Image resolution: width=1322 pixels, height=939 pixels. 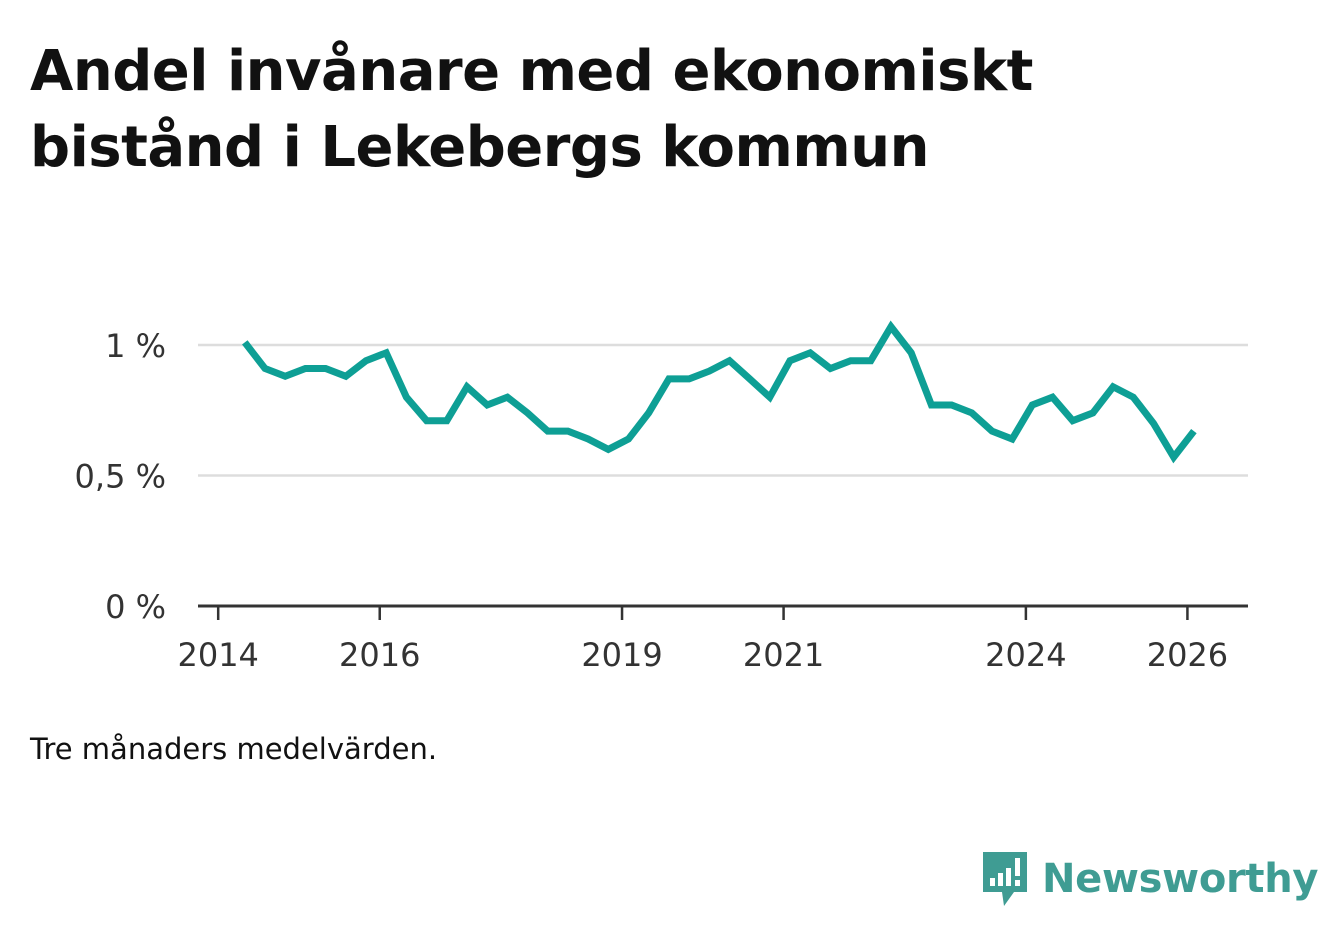 I want to click on series-layer, so click(x=719, y=392).